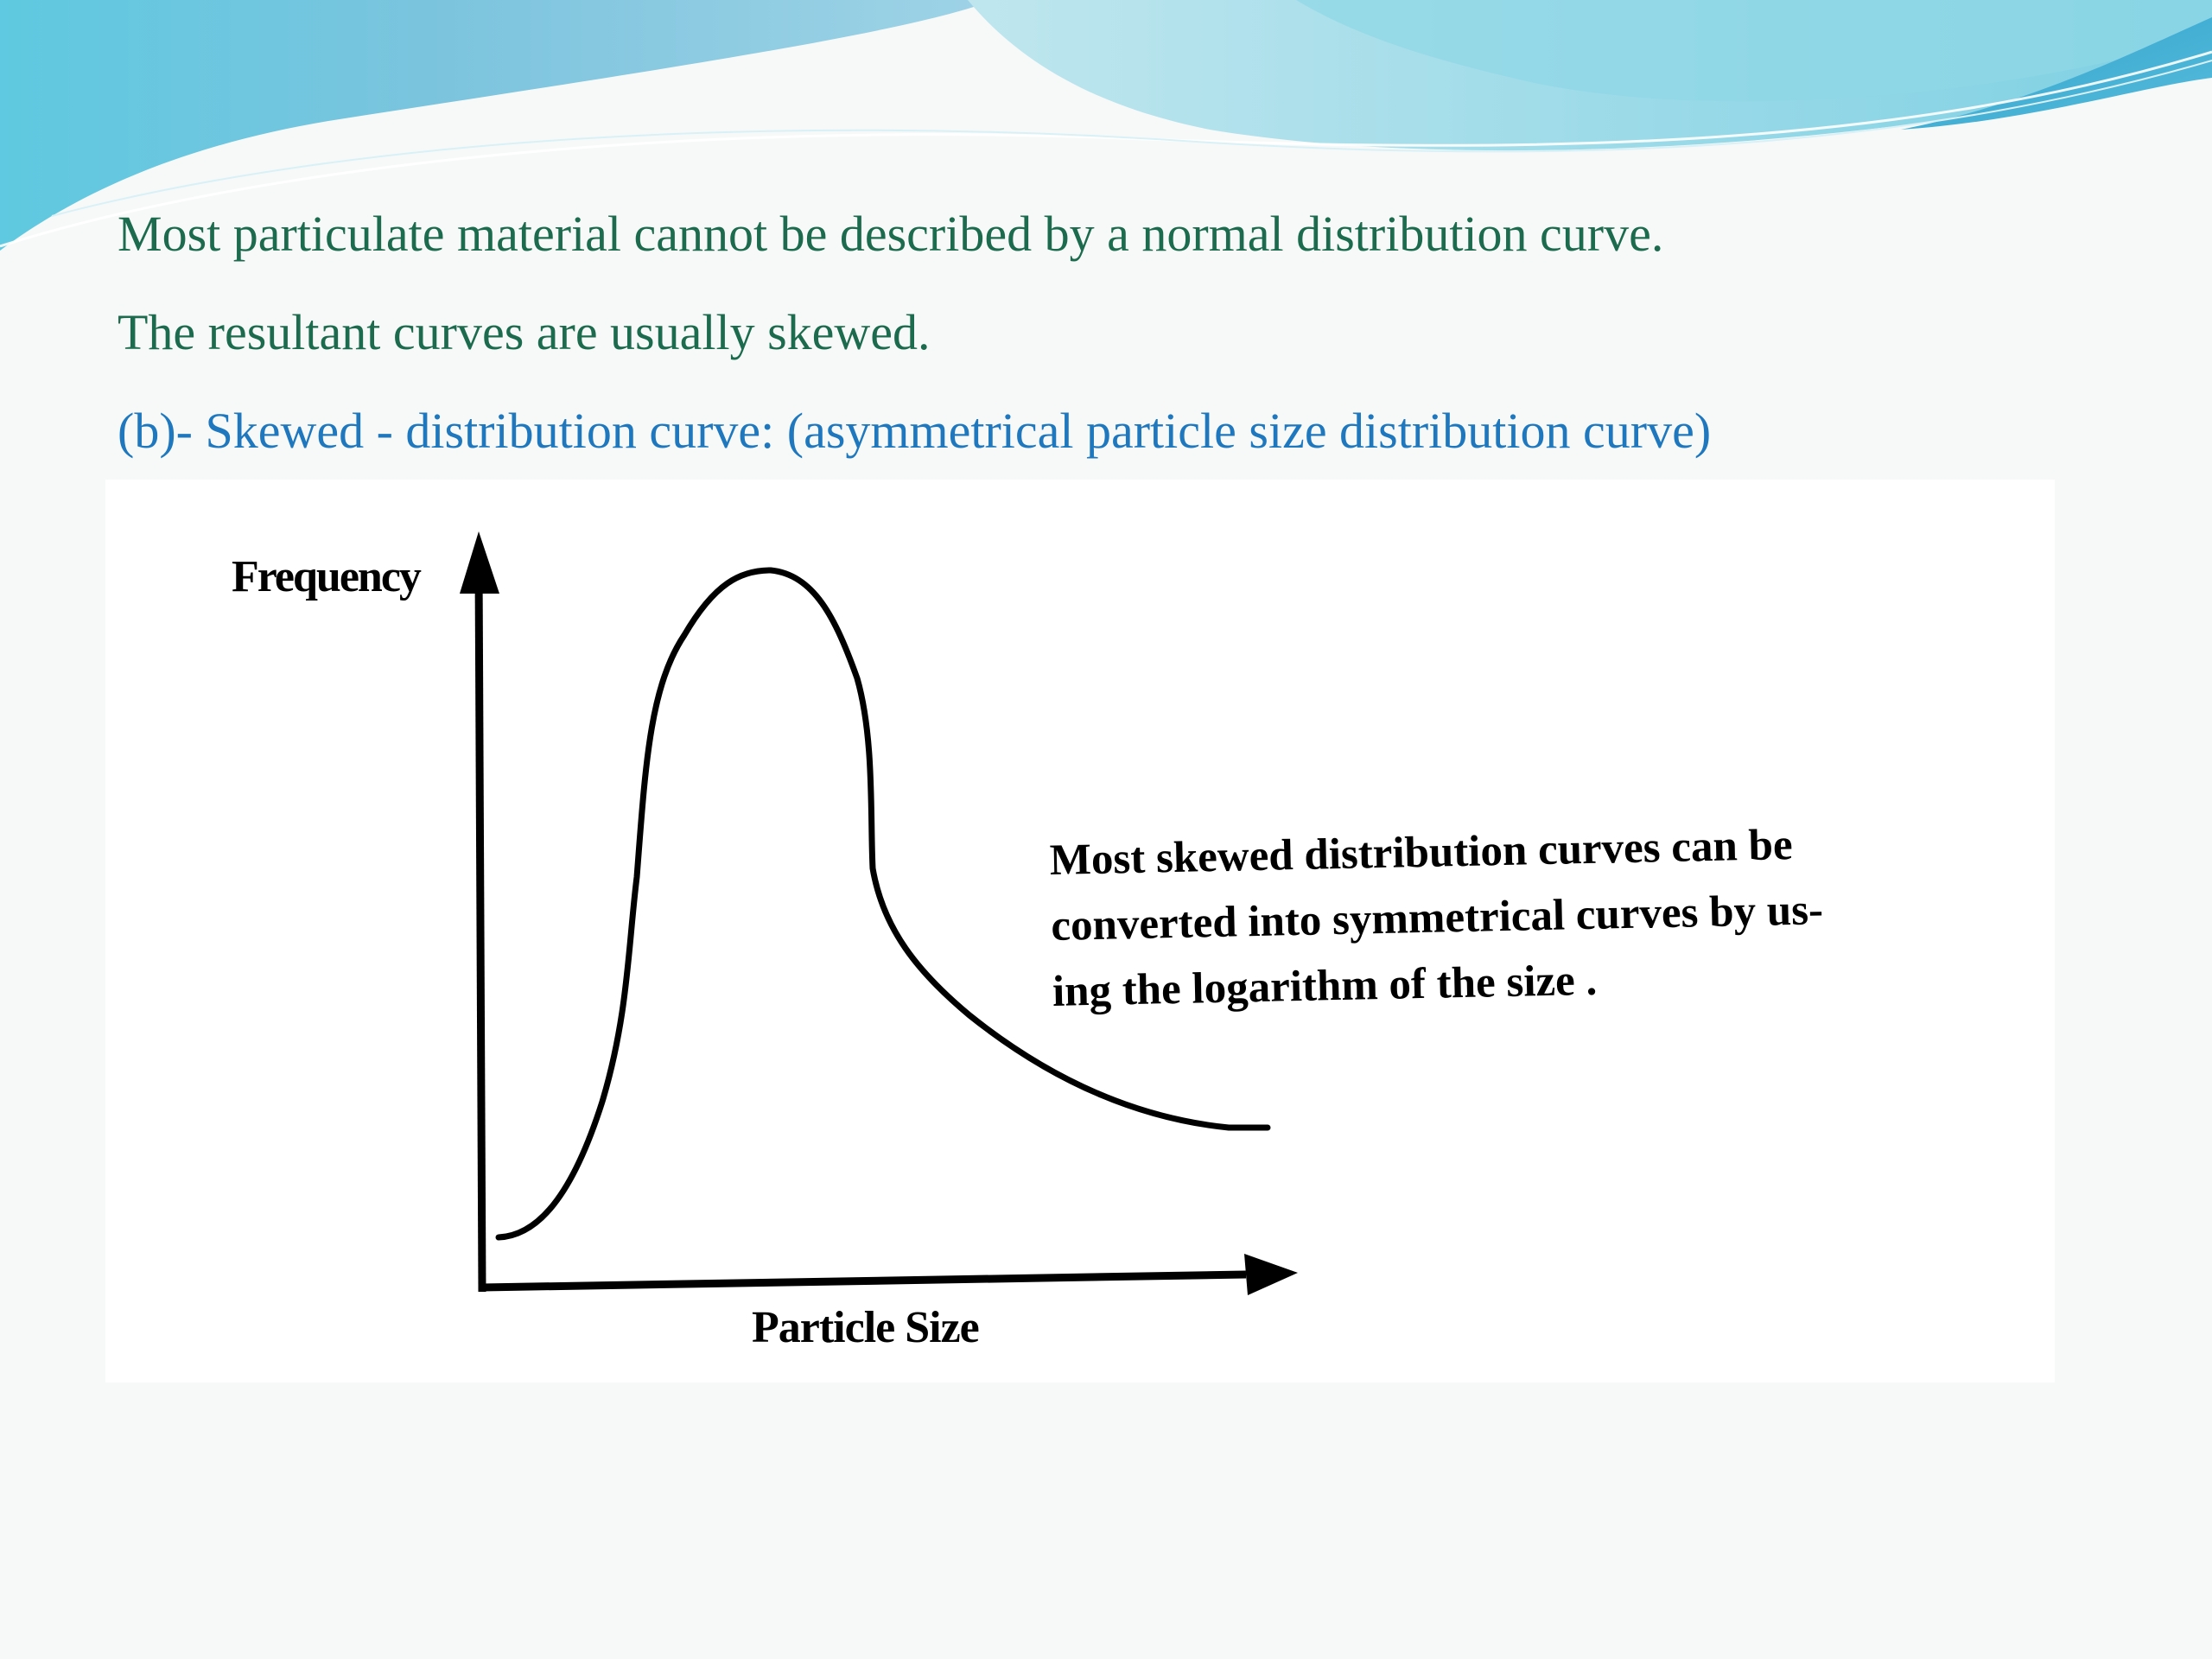 This screenshot has height=1659, width=2212. I want to click on y-axis-arrowhead, so click(479, 562).